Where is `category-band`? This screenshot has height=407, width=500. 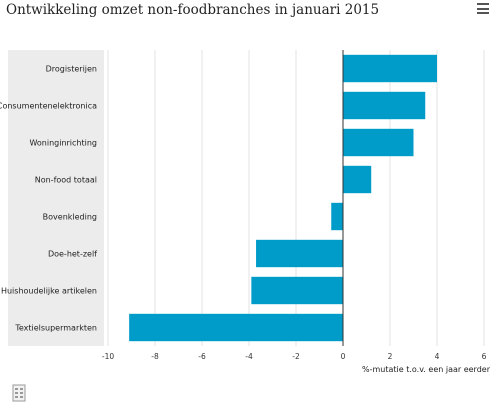 category-band is located at coordinates (56, 198).